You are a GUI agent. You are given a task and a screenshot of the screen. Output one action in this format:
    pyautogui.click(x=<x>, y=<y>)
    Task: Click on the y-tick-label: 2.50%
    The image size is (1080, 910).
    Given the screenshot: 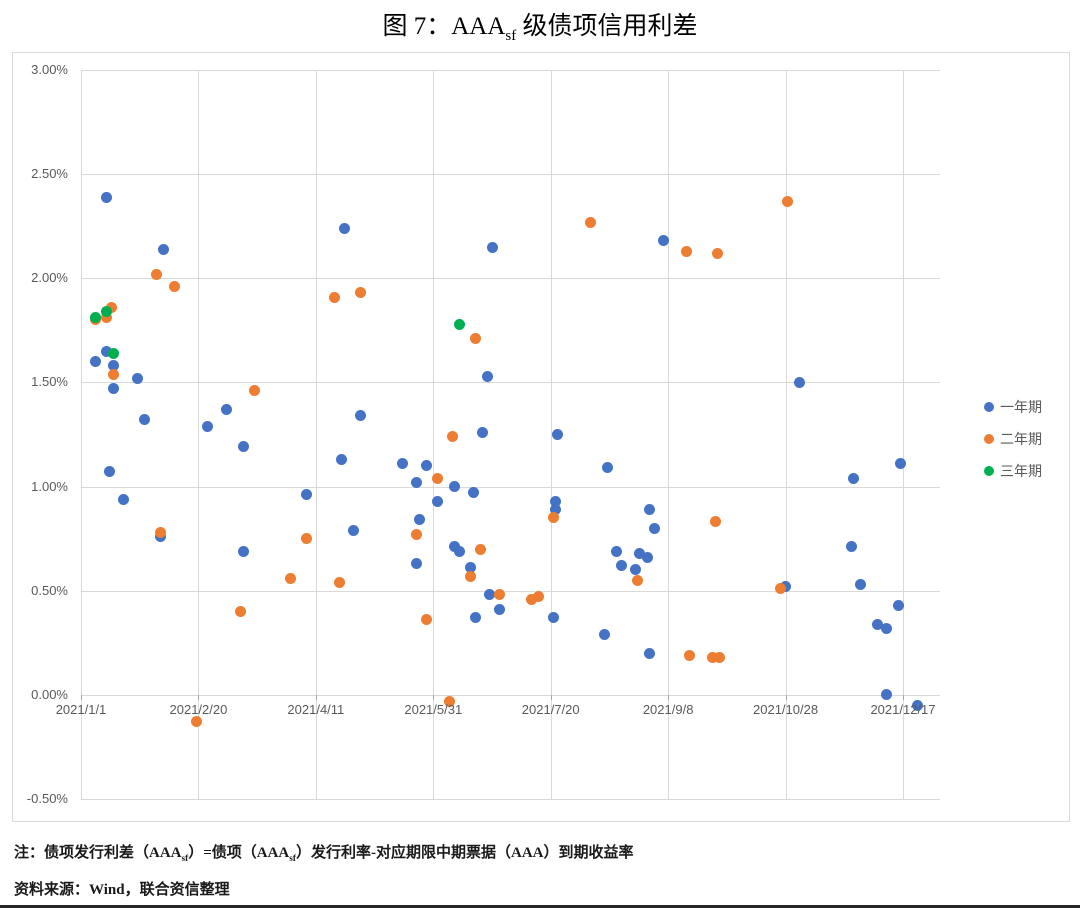 What is the action you would take?
    pyautogui.click(x=49, y=174)
    